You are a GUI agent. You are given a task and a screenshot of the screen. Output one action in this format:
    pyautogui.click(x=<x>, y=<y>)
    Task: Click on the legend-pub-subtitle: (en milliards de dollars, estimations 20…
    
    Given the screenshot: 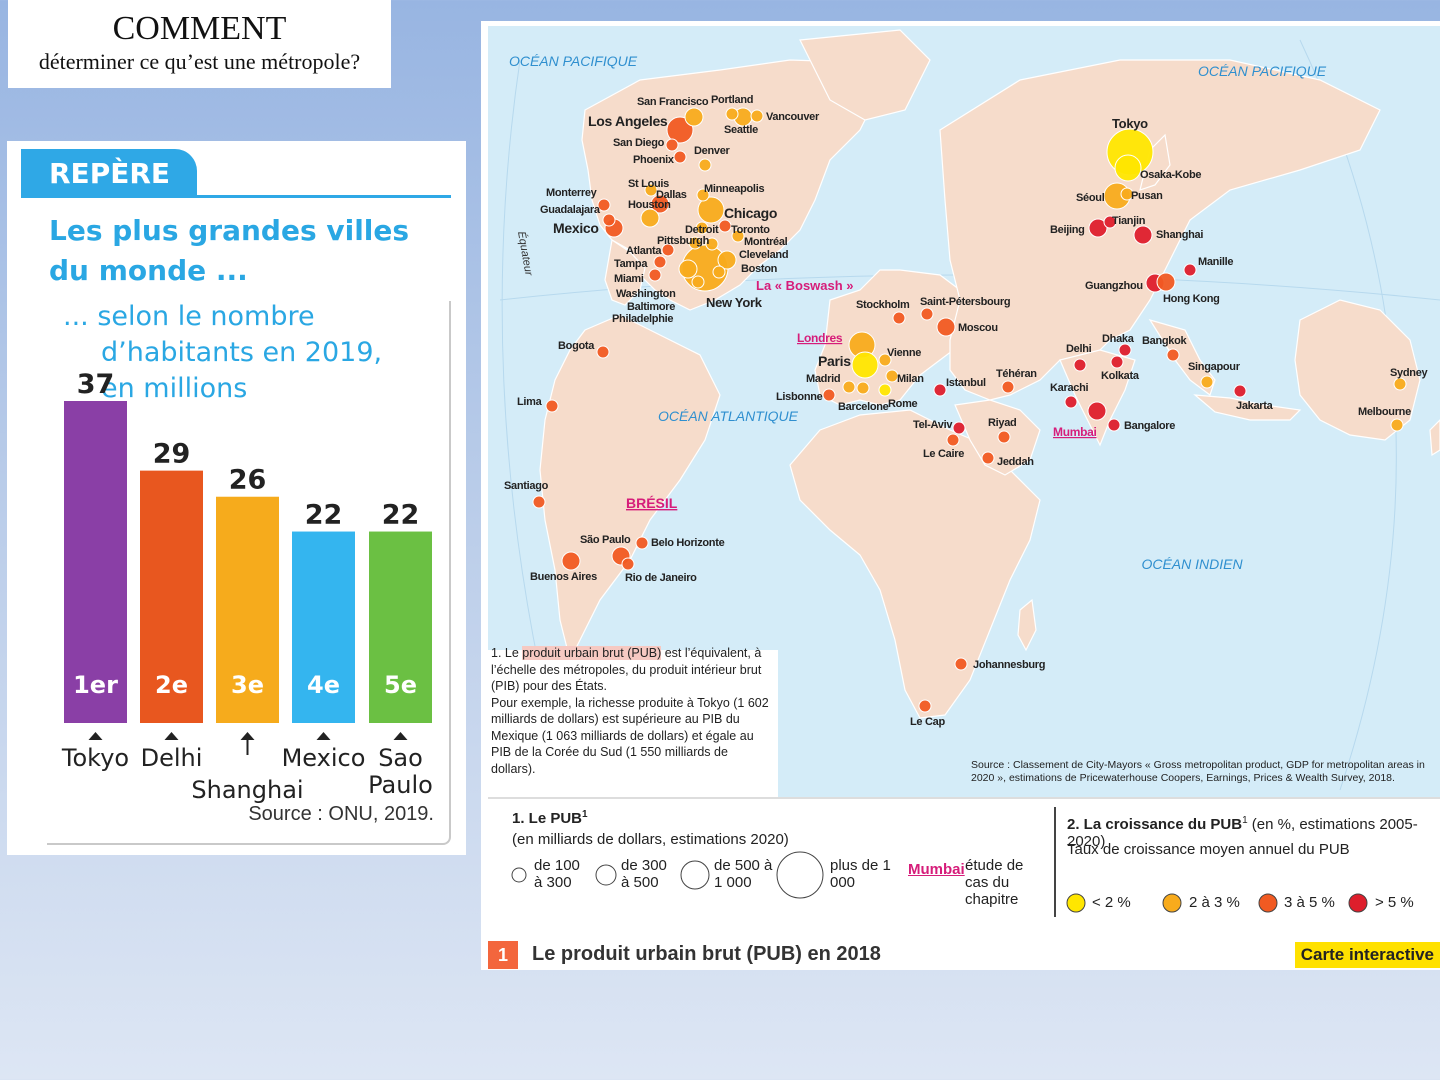 What is the action you would take?
    pyautogui.click(x=650, y=839)
    